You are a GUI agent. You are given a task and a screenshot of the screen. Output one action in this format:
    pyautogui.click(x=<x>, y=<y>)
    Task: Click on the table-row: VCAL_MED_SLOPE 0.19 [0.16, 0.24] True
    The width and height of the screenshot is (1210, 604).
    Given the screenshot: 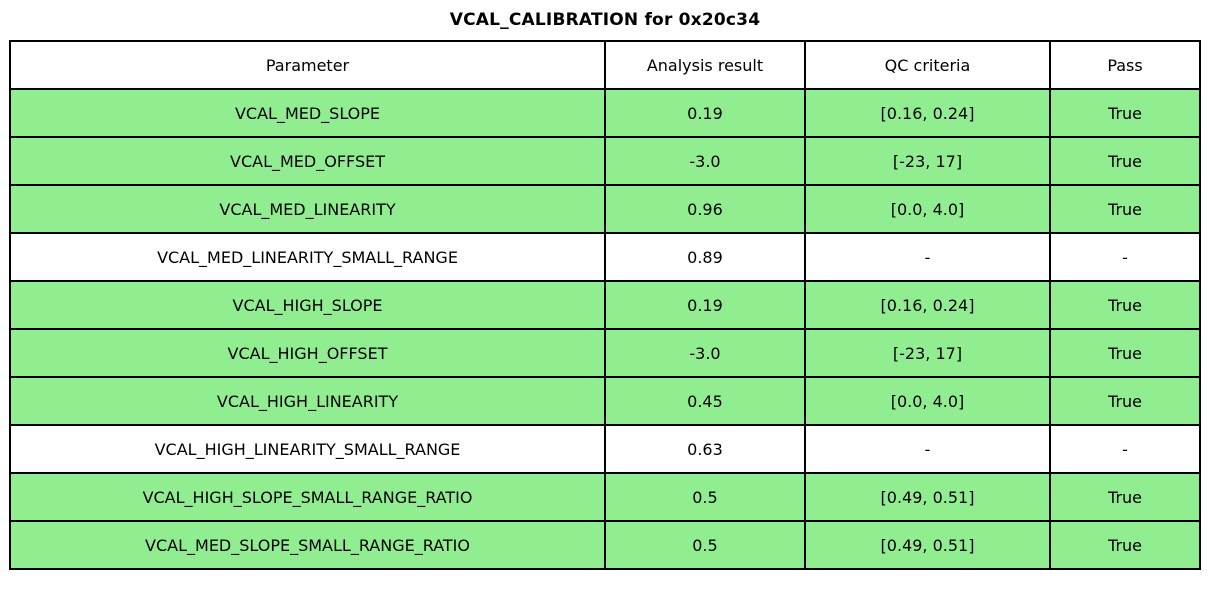 What is the action you would take?
    pyautogui.click(x=604, y=113)
    